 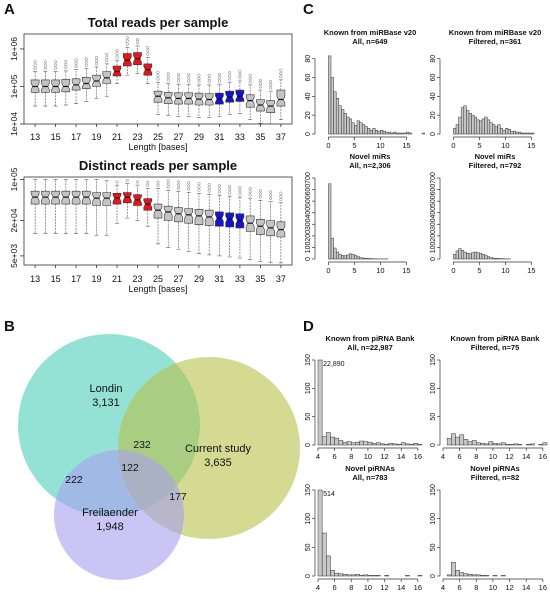 What do you see at coordinates (260, 137) in the screenshot?
I see `x-tick-label: 35` at bounding box center [260, 137].